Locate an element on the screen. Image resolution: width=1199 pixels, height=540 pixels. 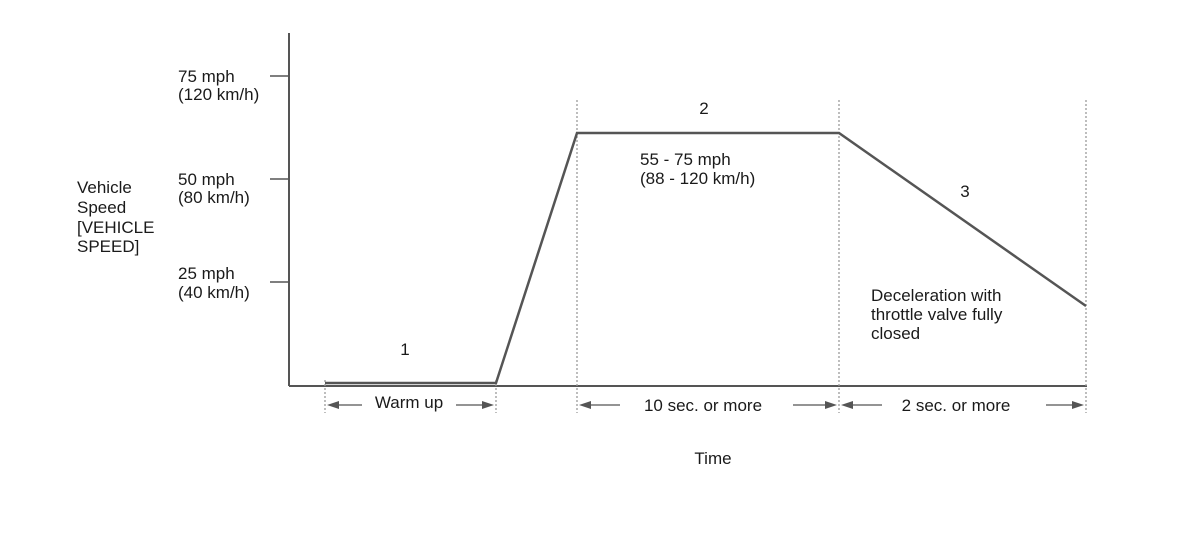
phase-1-number: 1 is located at coordinates (404, 349).